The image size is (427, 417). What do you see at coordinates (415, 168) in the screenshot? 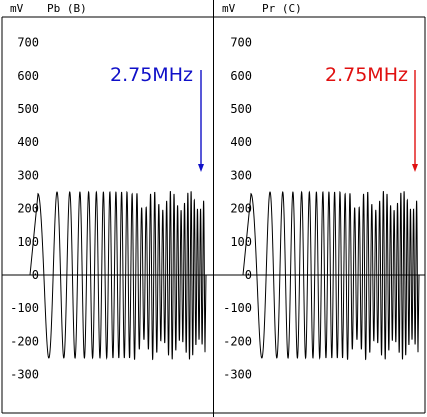
I see `arrow-down-icon-pr` at bounding box center [415, 168].